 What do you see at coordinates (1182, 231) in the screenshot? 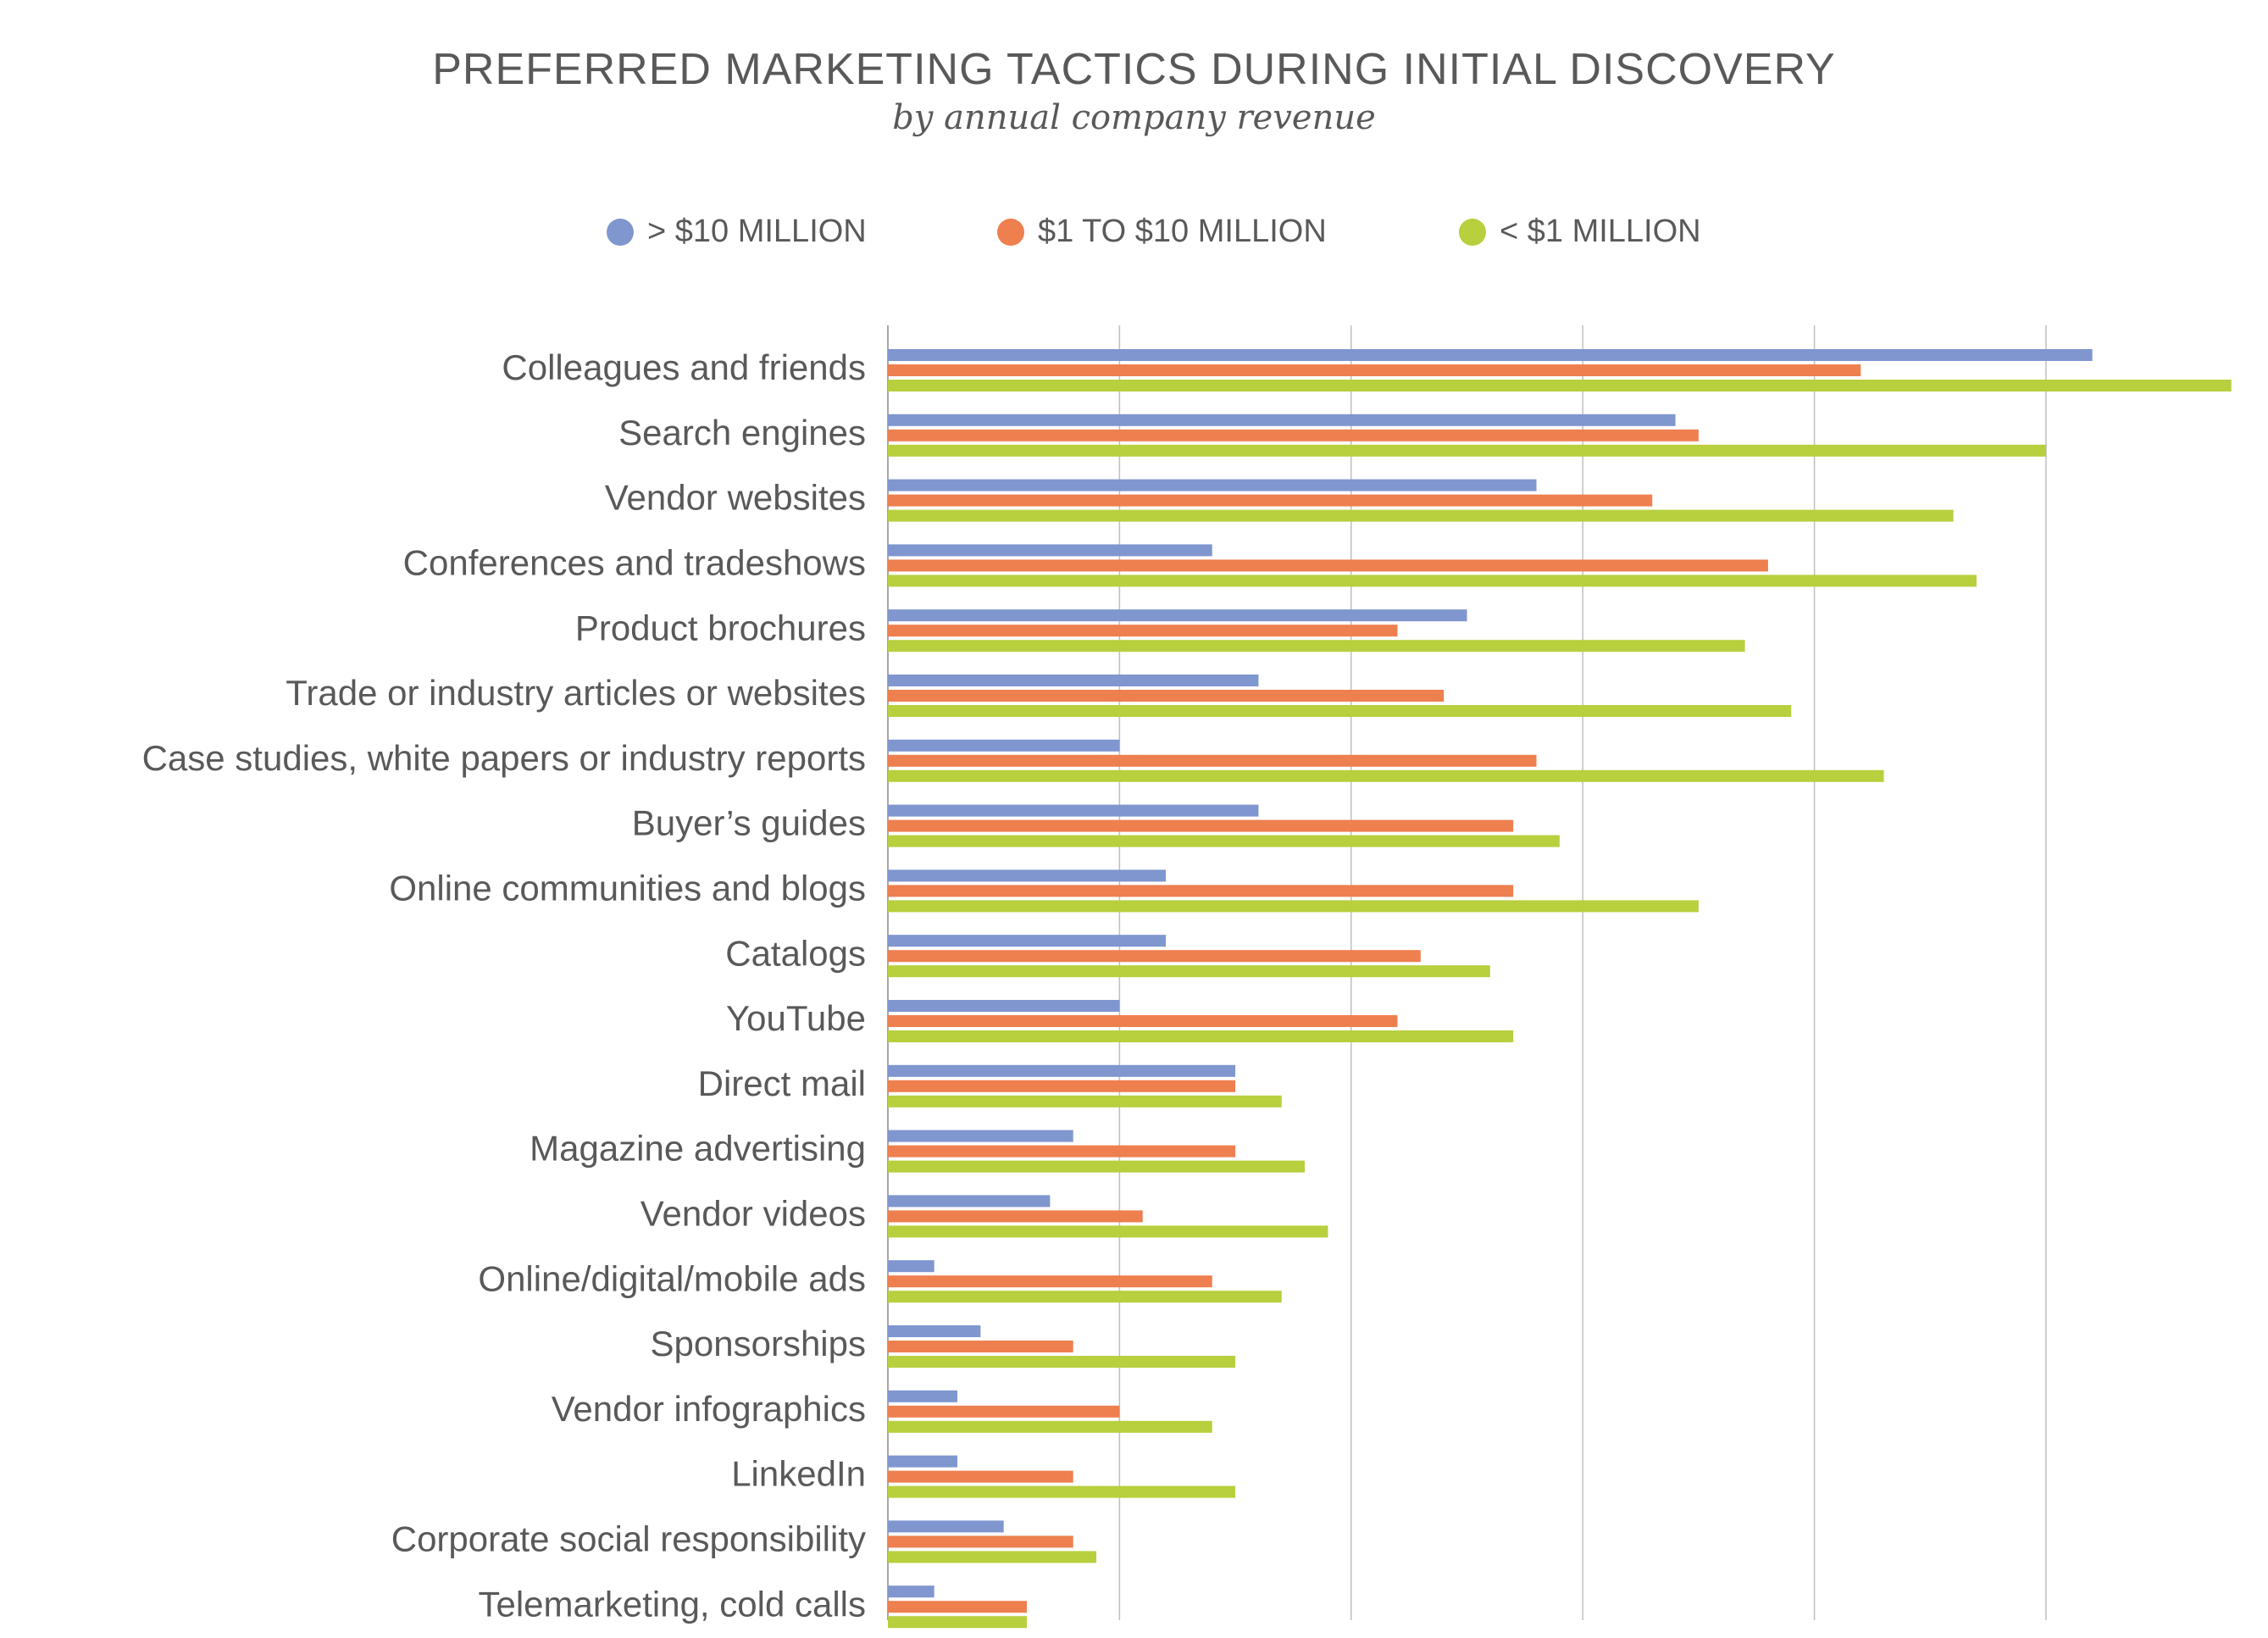
I see `legend-label-1-to-10m: $1 TO $10 MILLION` at bounding box center [1182, 231].